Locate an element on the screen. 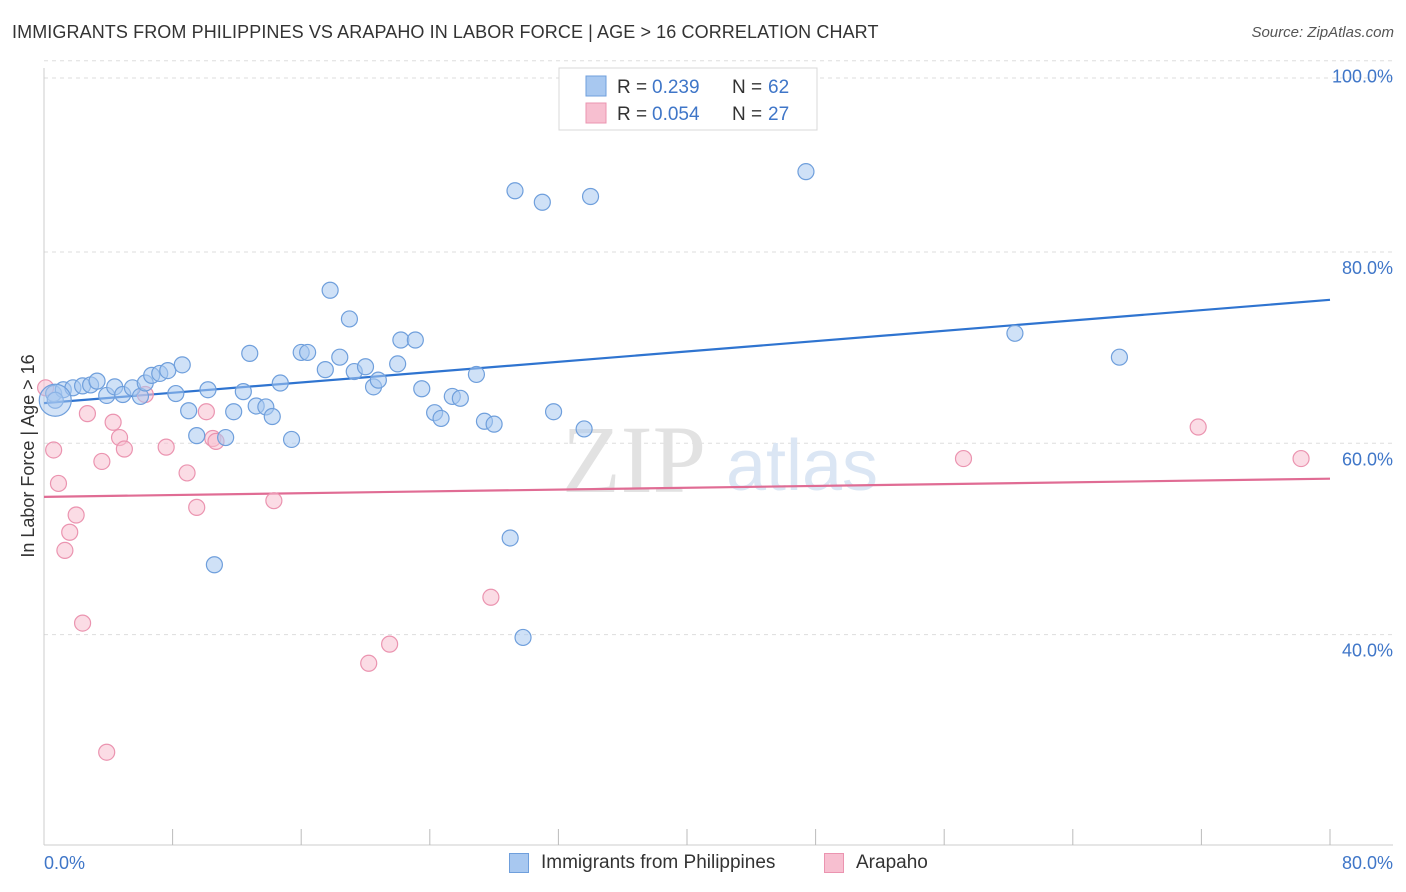 This screenshot has height=892, width=1406. source-label: Source: ZipAtlas.com is located at coordinates (1322, 32).